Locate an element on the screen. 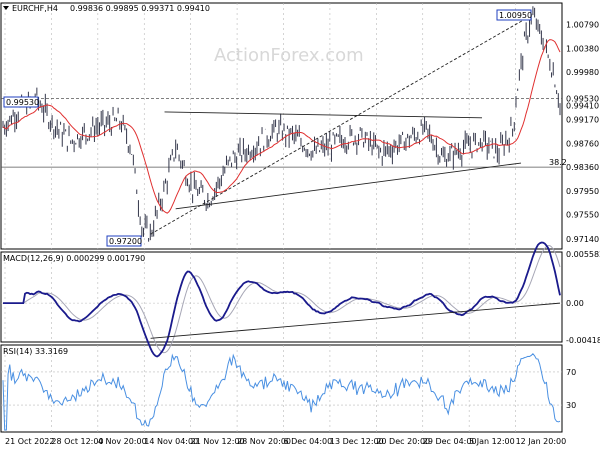 Image resolution: width=600 pixels, height=450 pixels. macd-title: MACD(12,26,9) 0.000299 0.001790 is located at coordinates (74, 258).